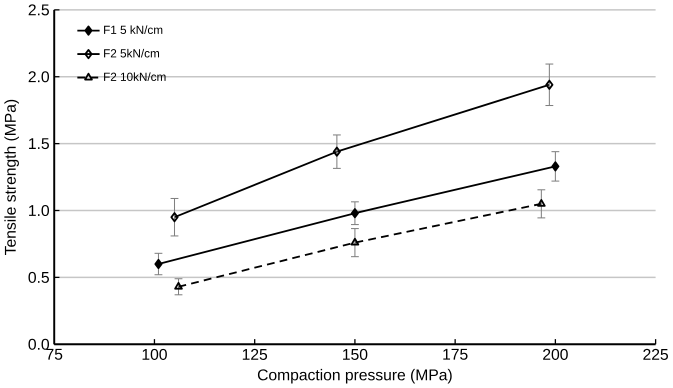 The height and width of the screenshot is (388, 673). Describe the element at coordinates (11, 178) in the screenshot. I see `y-axis-title: Tensile strength (MPa)` at that location.